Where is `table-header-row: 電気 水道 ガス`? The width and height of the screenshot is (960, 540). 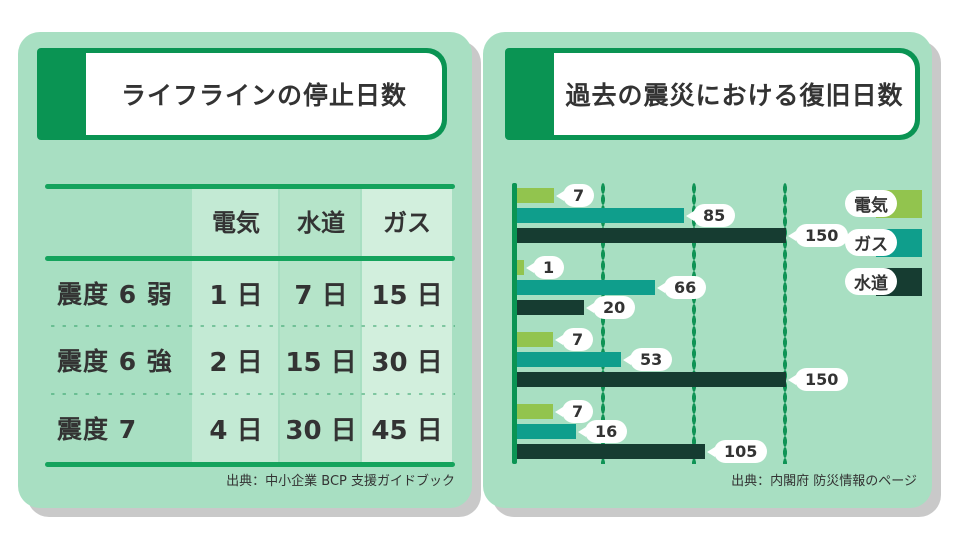
table-header-row: 電気 水道 ガス is located at coordinates (250, 220).